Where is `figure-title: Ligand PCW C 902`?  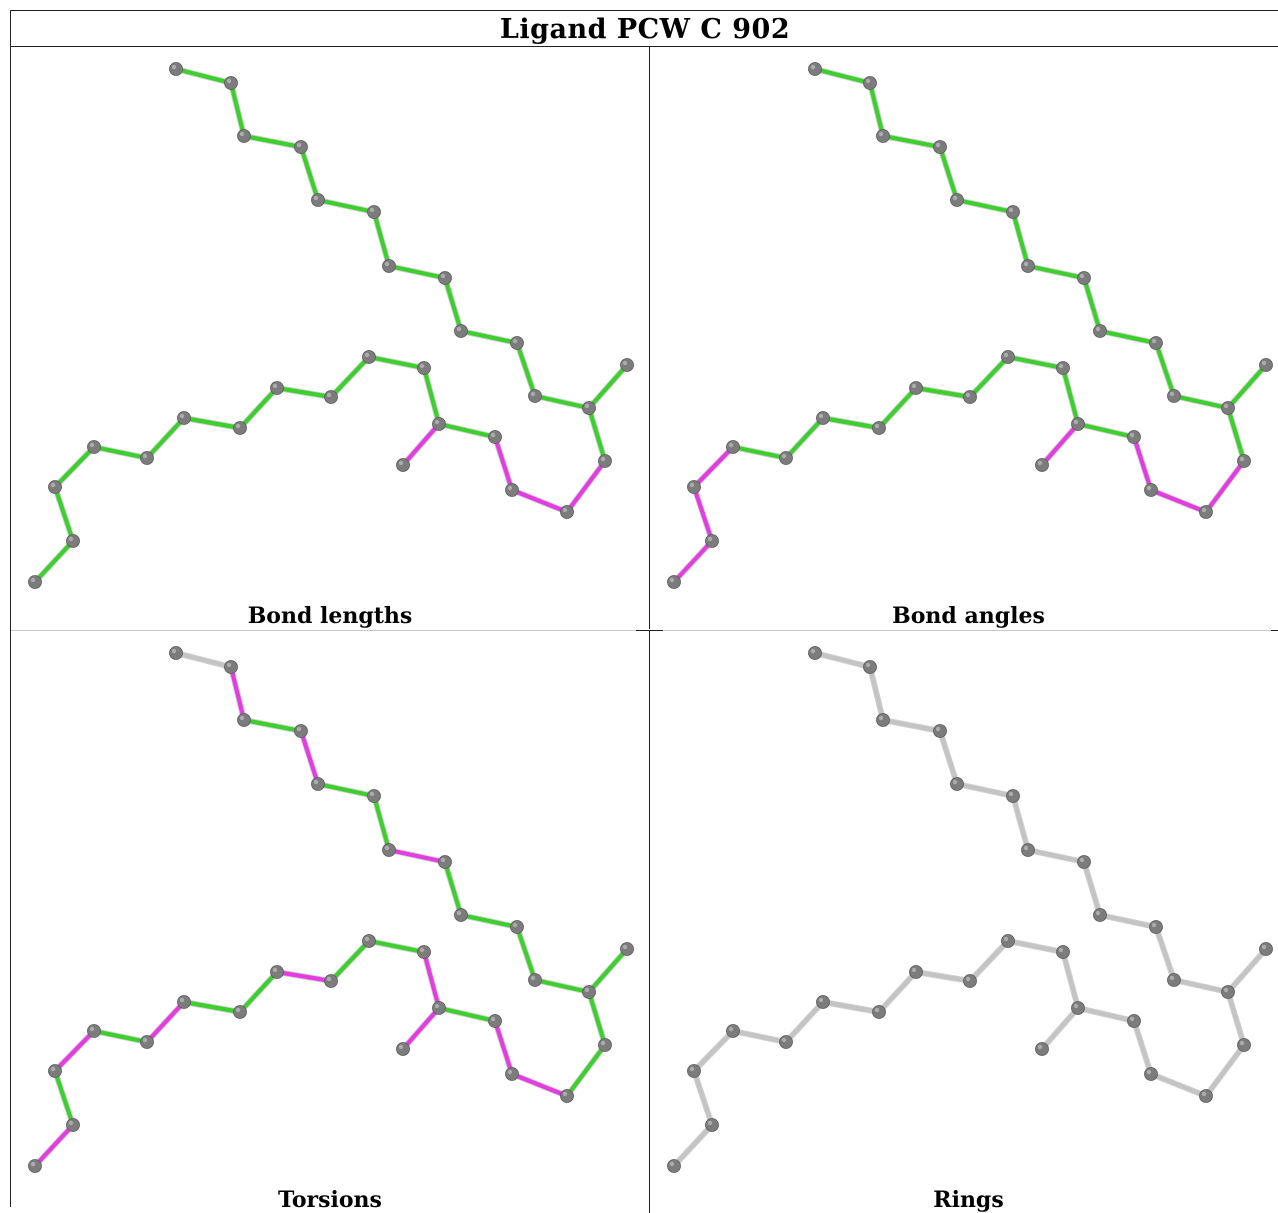 figure-title: Ligand PCW C 902 is located at coordinates (645, 29).